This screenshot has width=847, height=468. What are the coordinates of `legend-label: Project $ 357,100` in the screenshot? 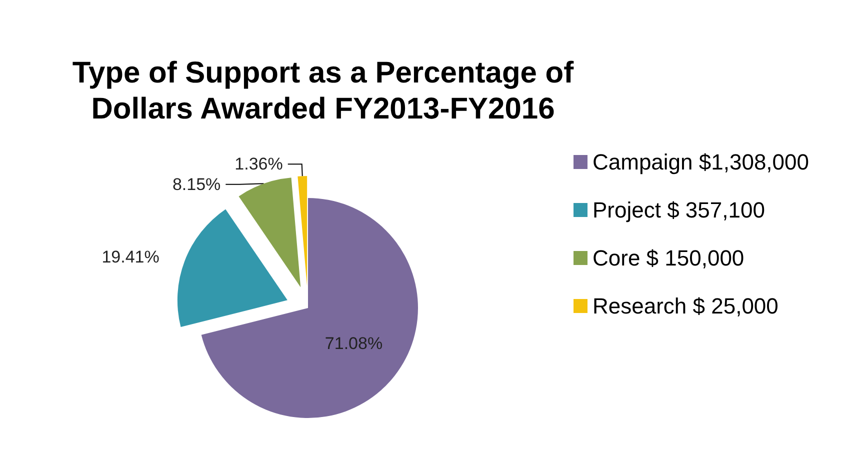 It's located at (678, 210).